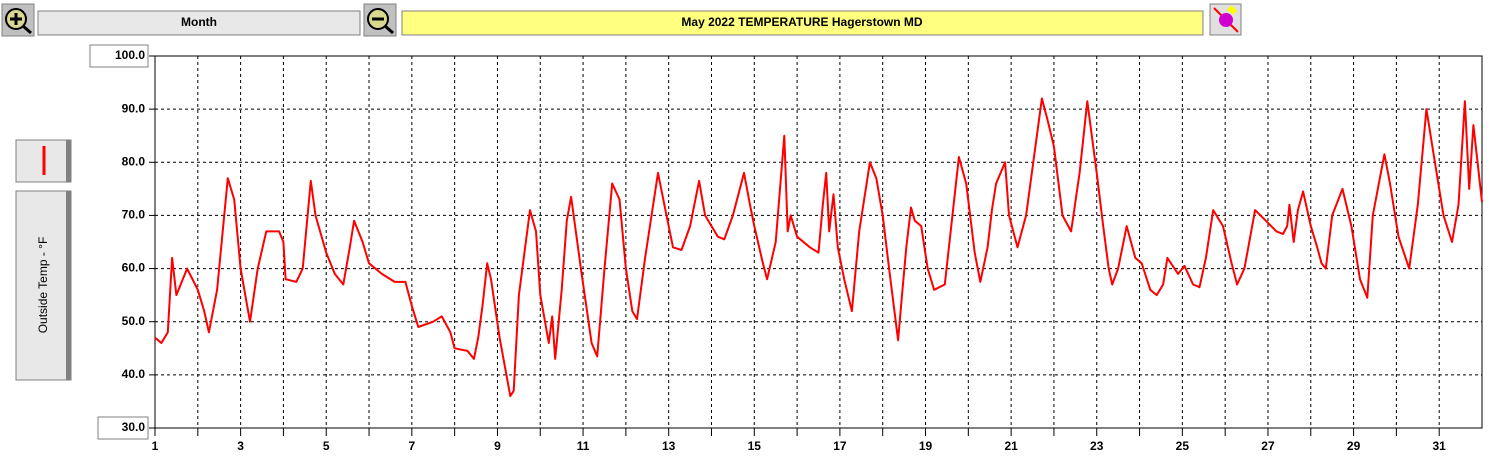 This screenshot has width=1510, height=463. I want to click on x-tick-label: 17, so click(840, 446).